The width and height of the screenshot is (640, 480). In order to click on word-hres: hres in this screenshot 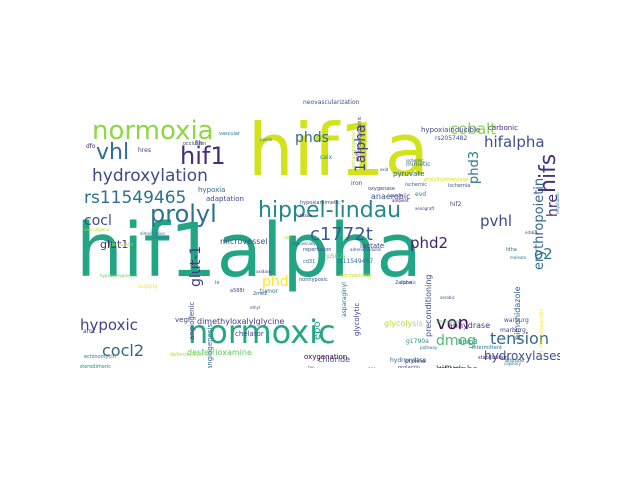, I will do `click(144, 150)`.